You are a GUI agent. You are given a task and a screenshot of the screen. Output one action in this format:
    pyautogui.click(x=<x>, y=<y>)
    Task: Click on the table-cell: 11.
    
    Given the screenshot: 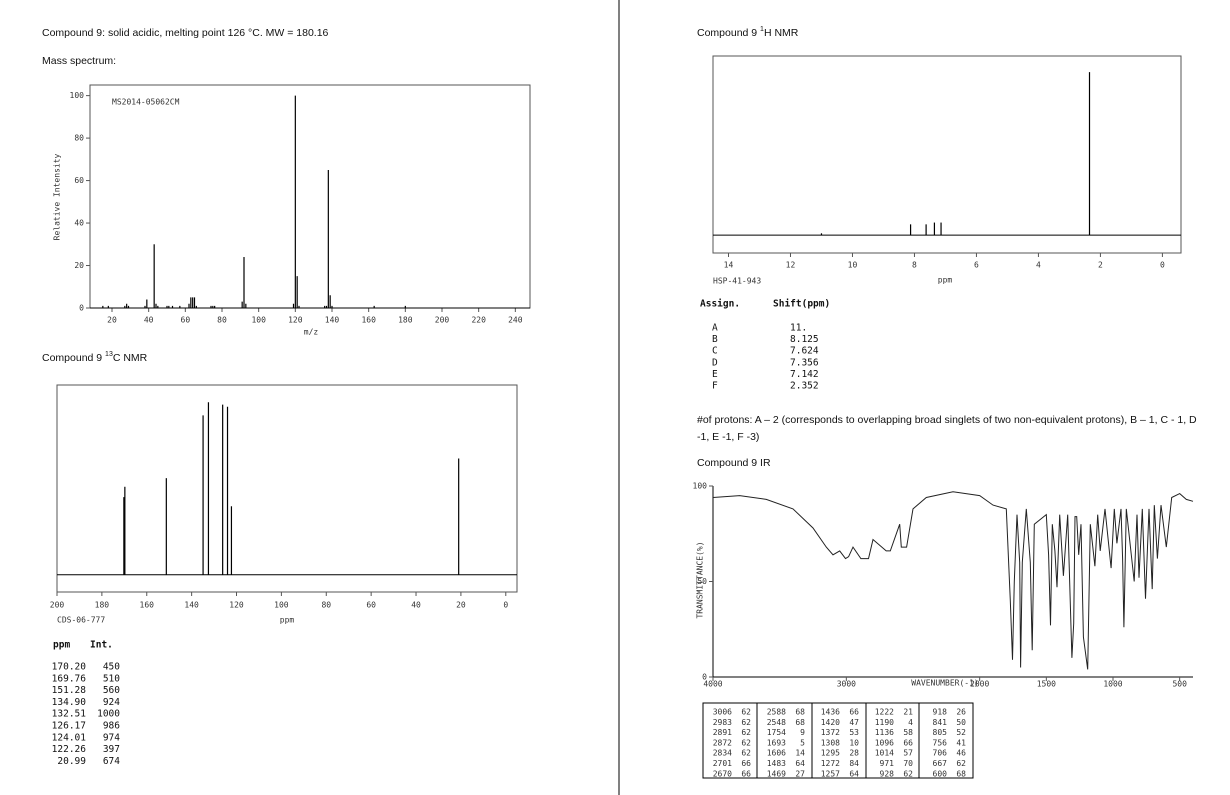 What is the action you would take?
    pyautogui.click(x=798, y=328)
    